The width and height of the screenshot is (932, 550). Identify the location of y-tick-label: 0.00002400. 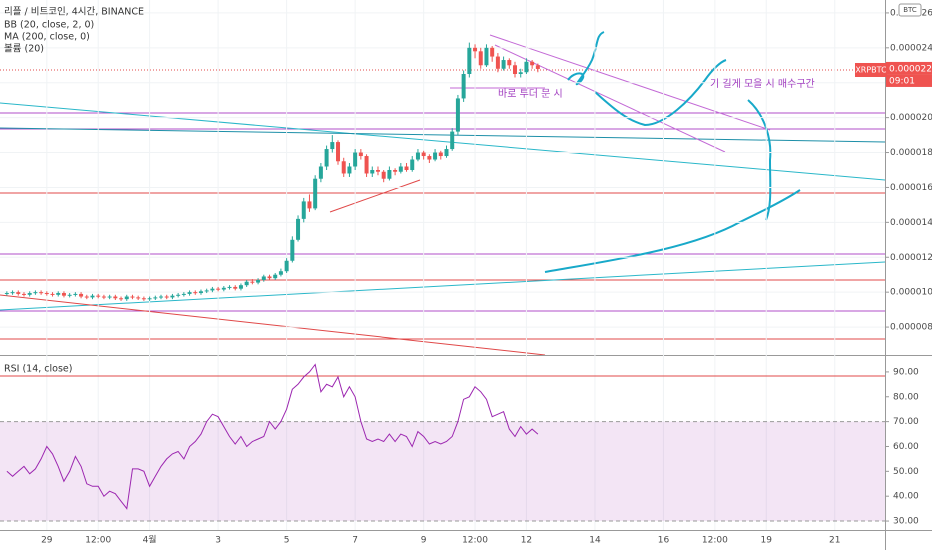
(911, 48).